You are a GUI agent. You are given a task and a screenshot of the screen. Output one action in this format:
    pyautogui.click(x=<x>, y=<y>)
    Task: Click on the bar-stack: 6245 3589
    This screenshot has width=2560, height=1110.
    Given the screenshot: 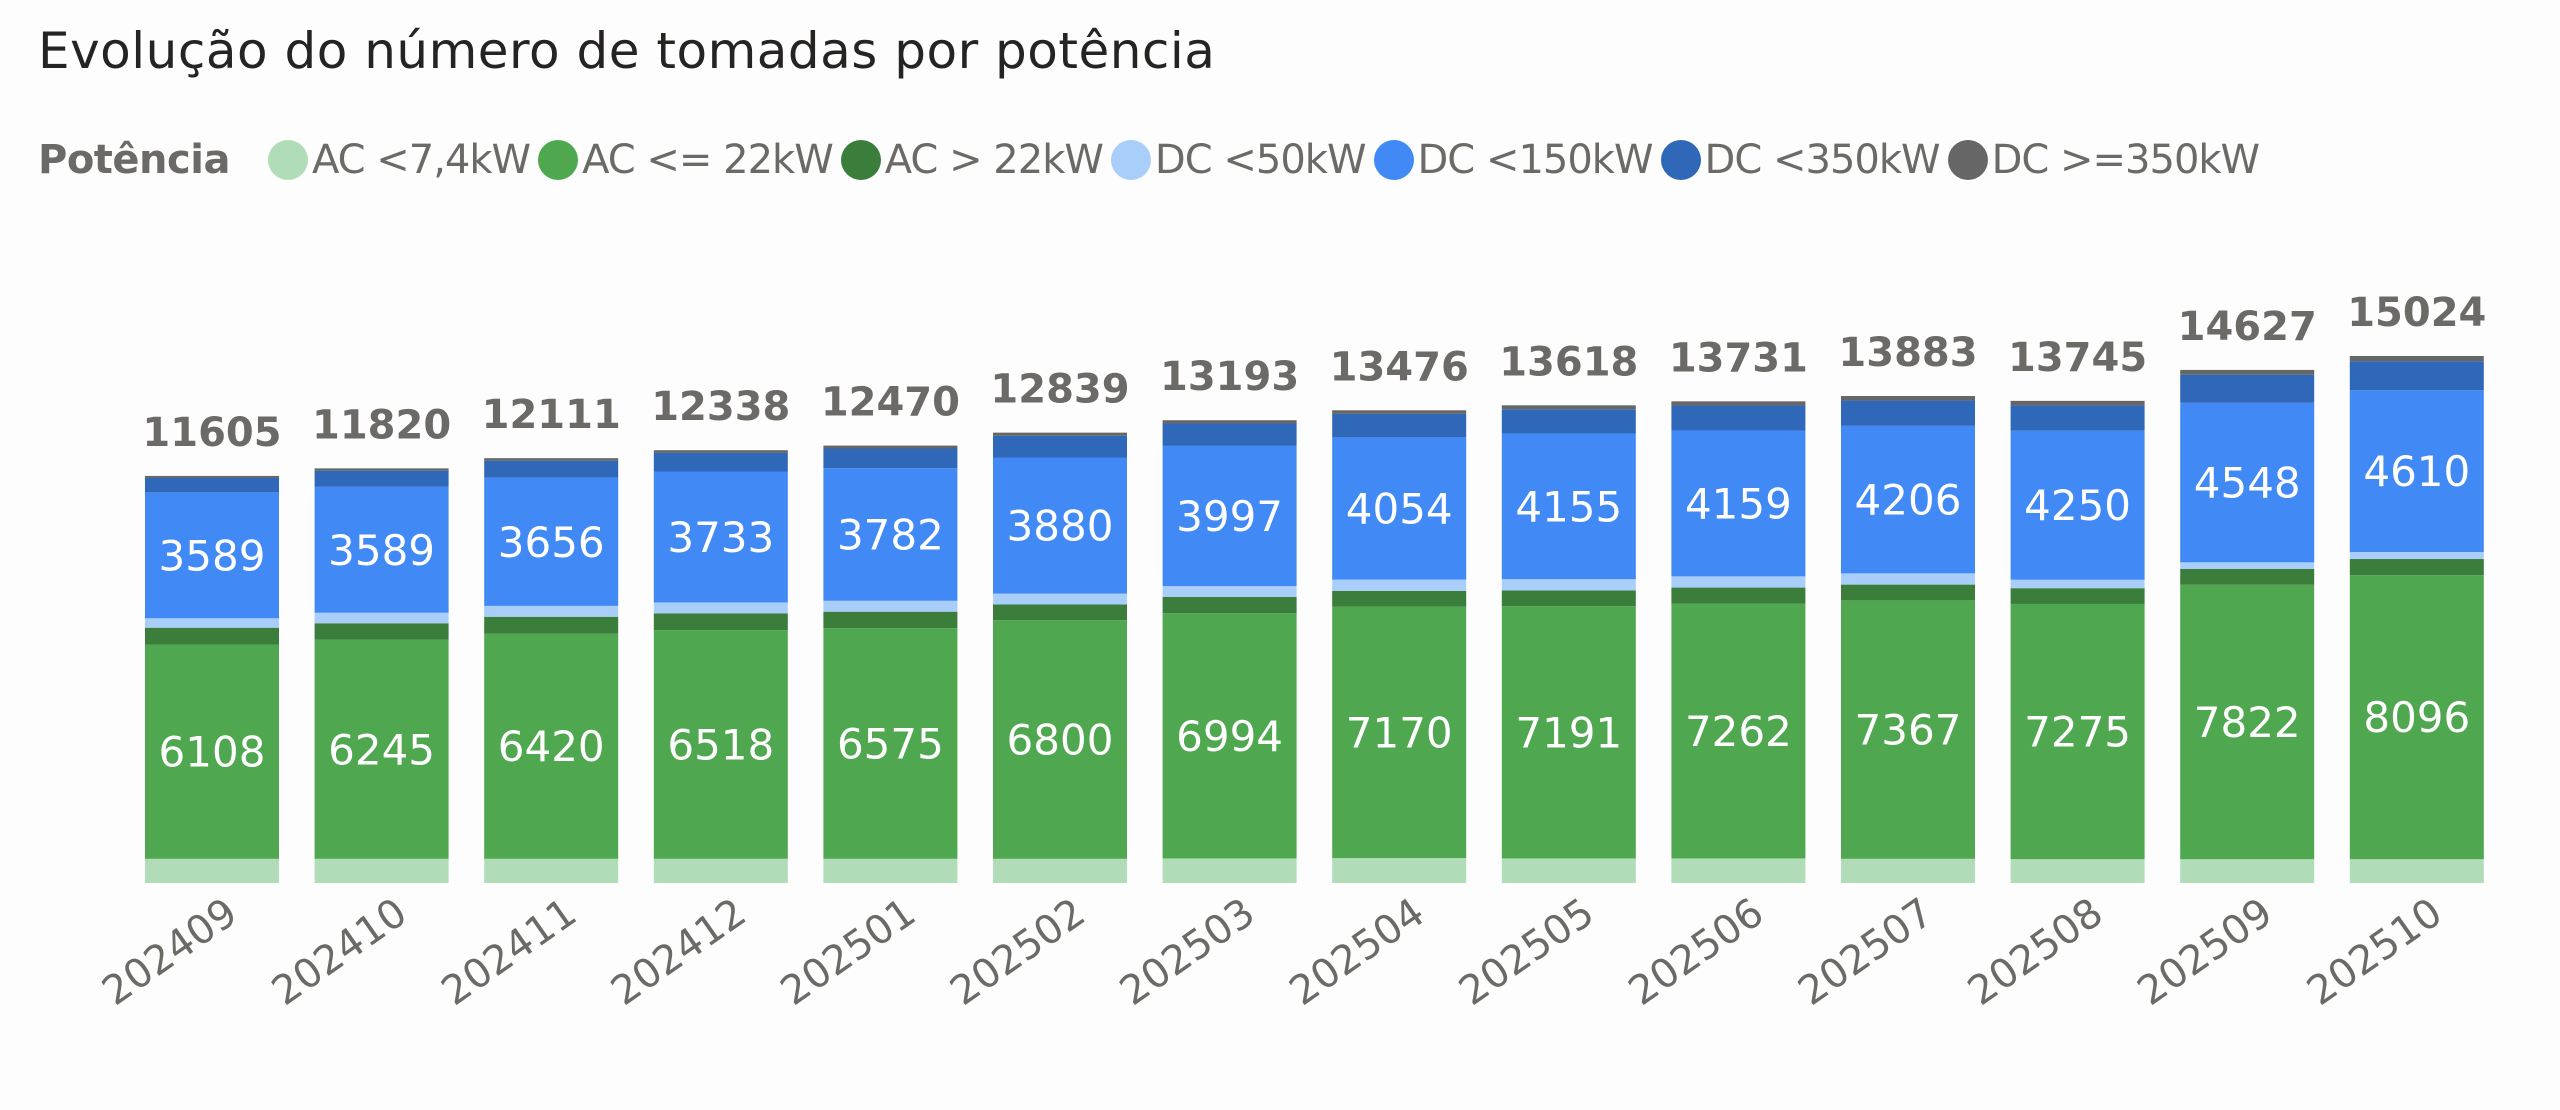 What is the action you would take?
    pyautogui.click(x=381, y=675)
    